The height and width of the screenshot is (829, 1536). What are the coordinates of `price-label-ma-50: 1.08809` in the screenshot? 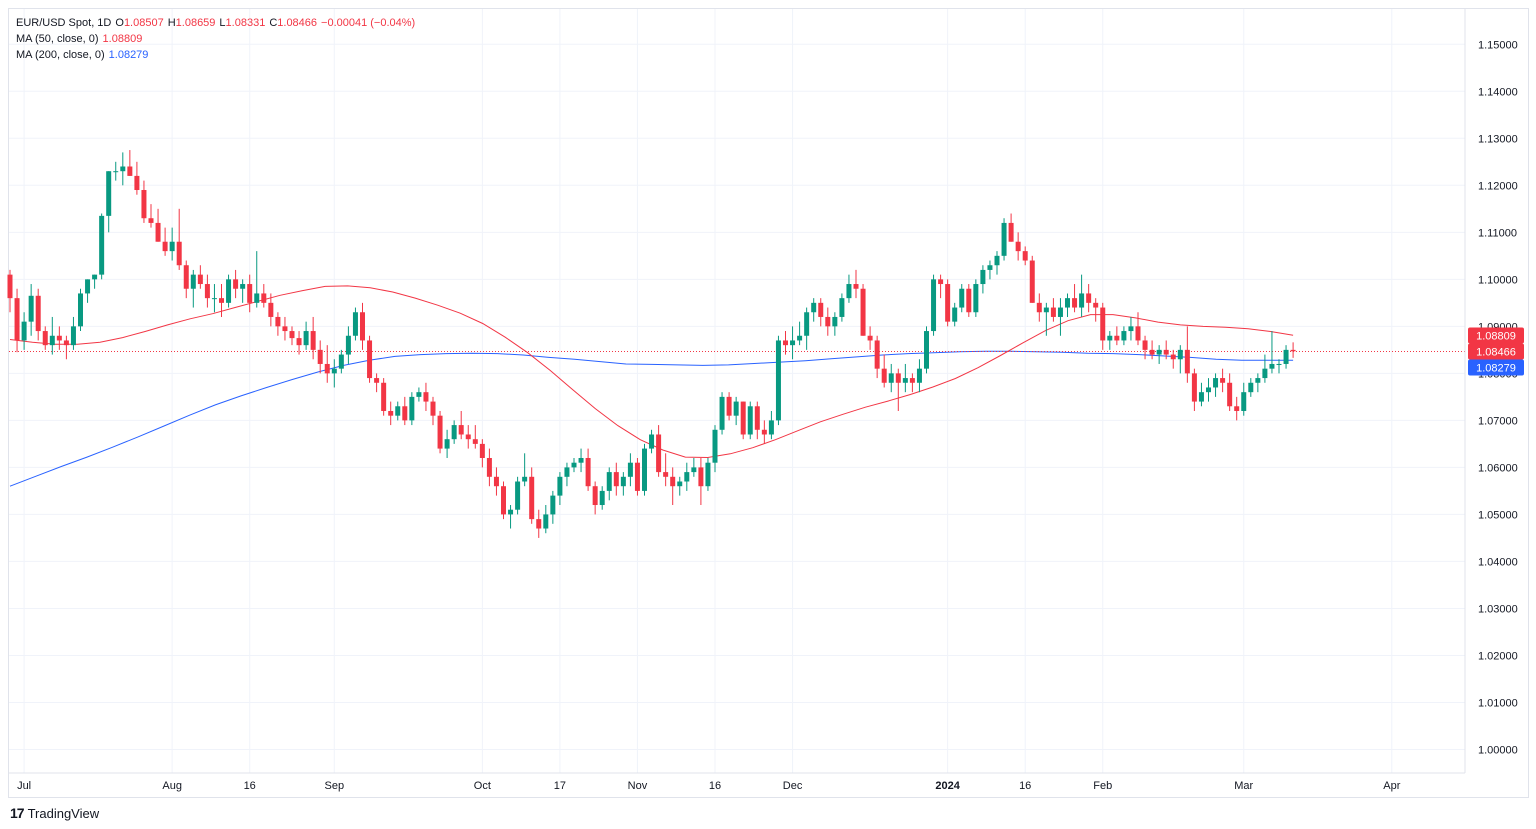 It's located at (1496, 335).